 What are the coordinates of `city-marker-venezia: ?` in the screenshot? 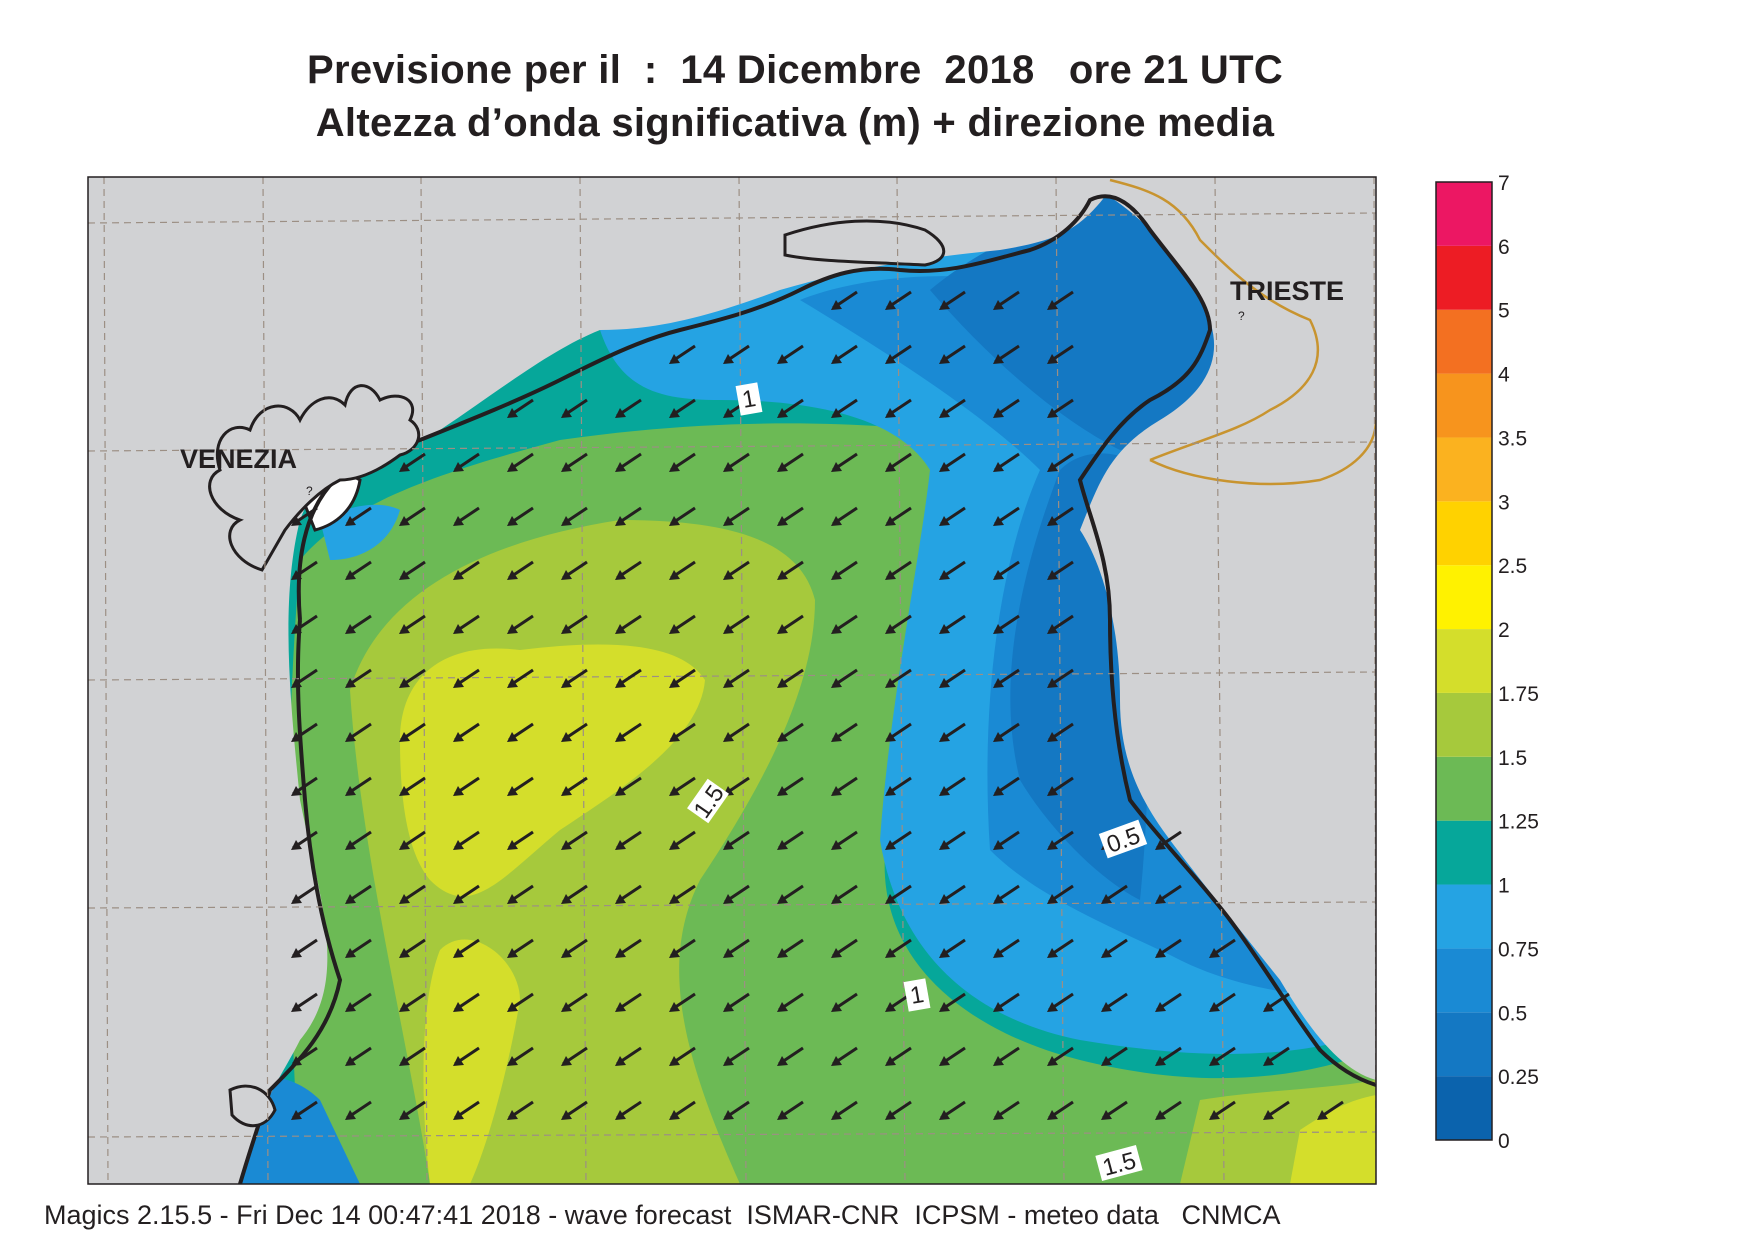 It's located at (309, 491).